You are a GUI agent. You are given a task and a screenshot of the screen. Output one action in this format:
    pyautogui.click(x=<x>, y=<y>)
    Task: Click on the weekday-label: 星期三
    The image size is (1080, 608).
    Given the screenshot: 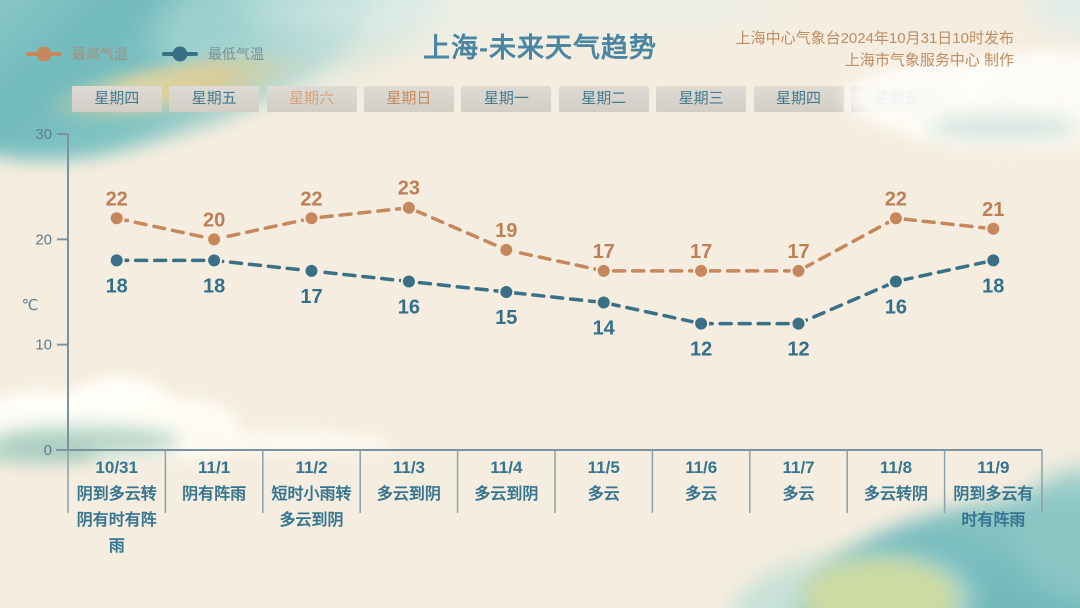 What is the action you would take?
    pyautogui.click(x=701, y=99)
    